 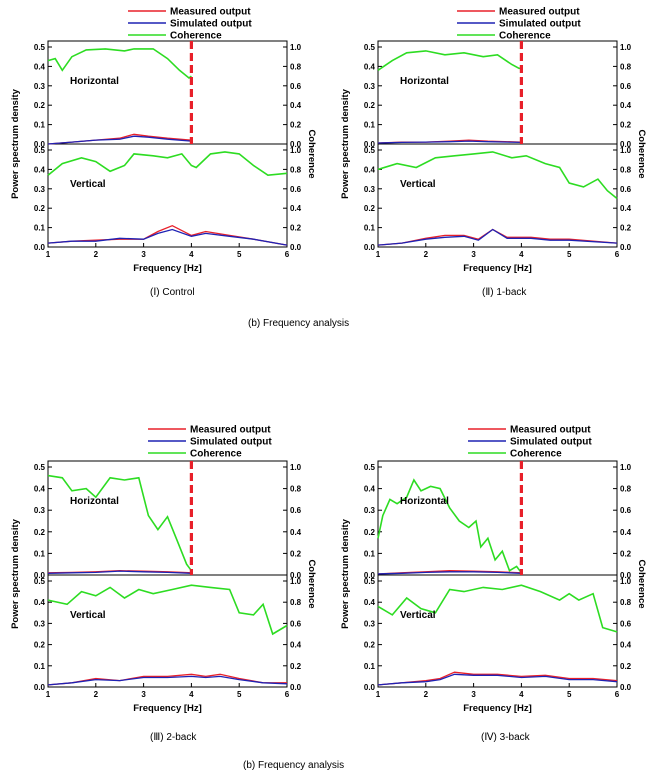 What do you see at coordinates (48, 254) in the screenshot?
I see `x-tick-label-1-I: 1` at bounding box center [48, 254].